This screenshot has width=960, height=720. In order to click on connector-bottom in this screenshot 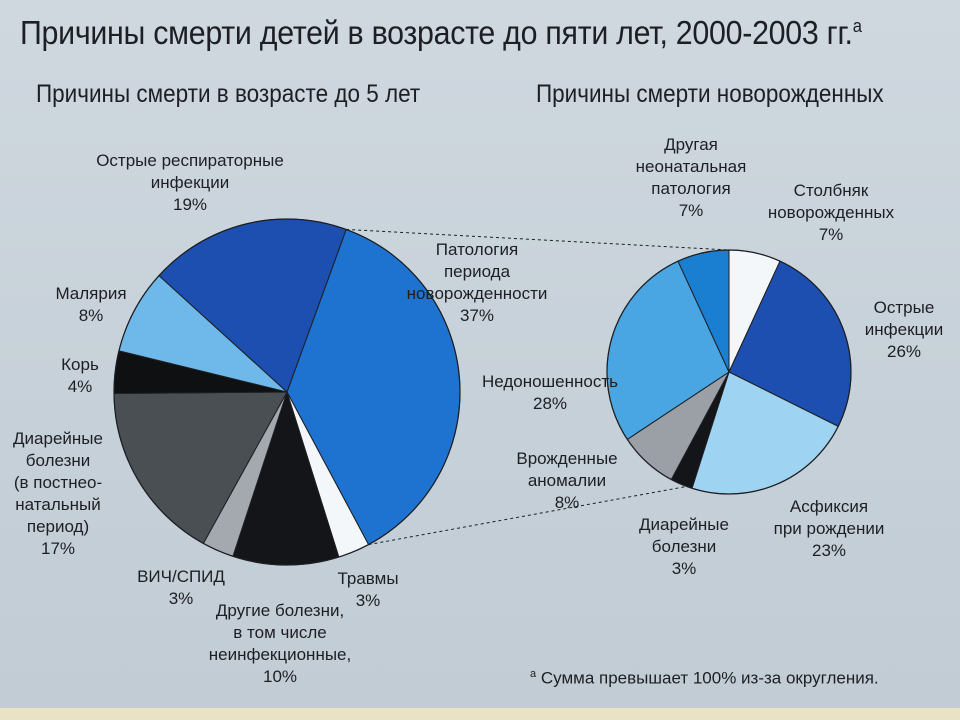, I will do `click(529, 515)`.